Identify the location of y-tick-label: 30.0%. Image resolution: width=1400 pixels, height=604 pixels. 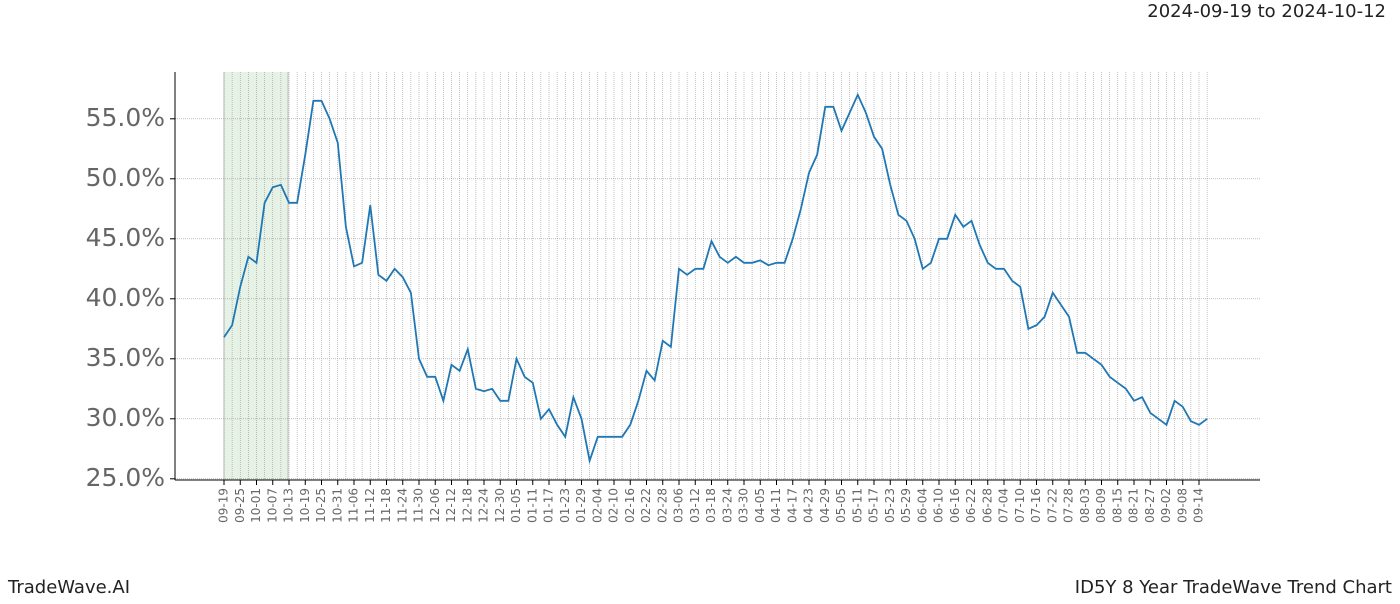
(125, 417).